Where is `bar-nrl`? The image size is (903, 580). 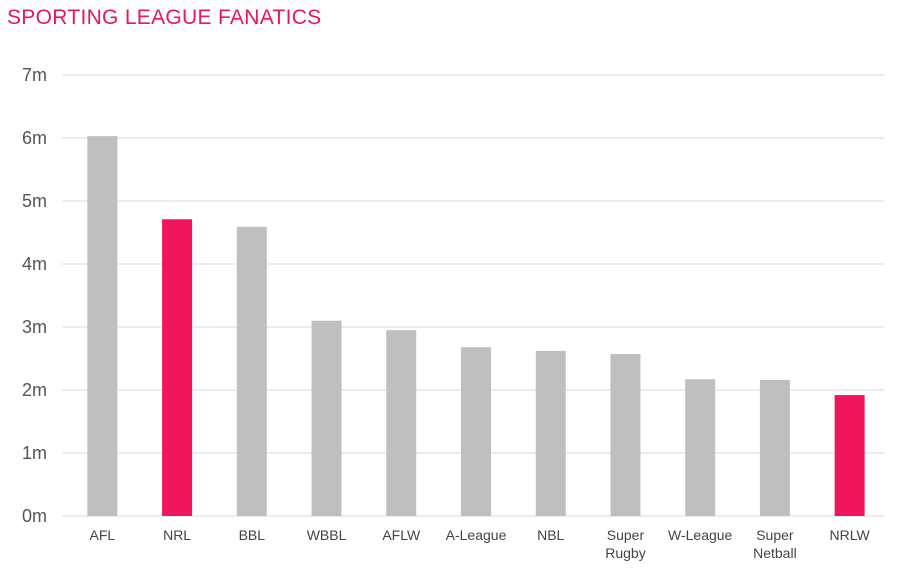
bar-nrl is located at coordinates (177, 367).